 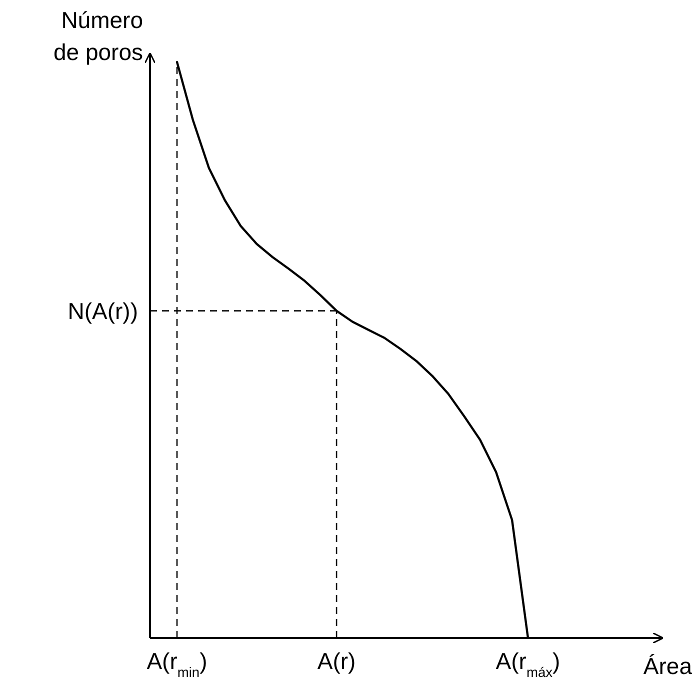 What do you see at coordinates (177, 664) in the screenshot?
I see `x-tick-label: A(r$_{min}$)` at bounding box center [177, 664].